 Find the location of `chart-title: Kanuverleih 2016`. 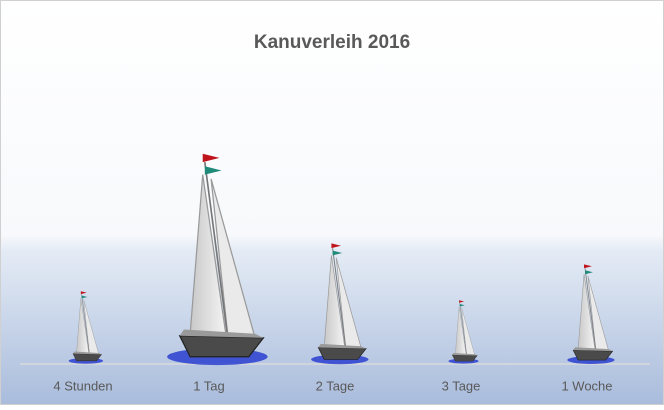

chart-title: Kanuverleih 2016 is located at coordinates (332, 42).